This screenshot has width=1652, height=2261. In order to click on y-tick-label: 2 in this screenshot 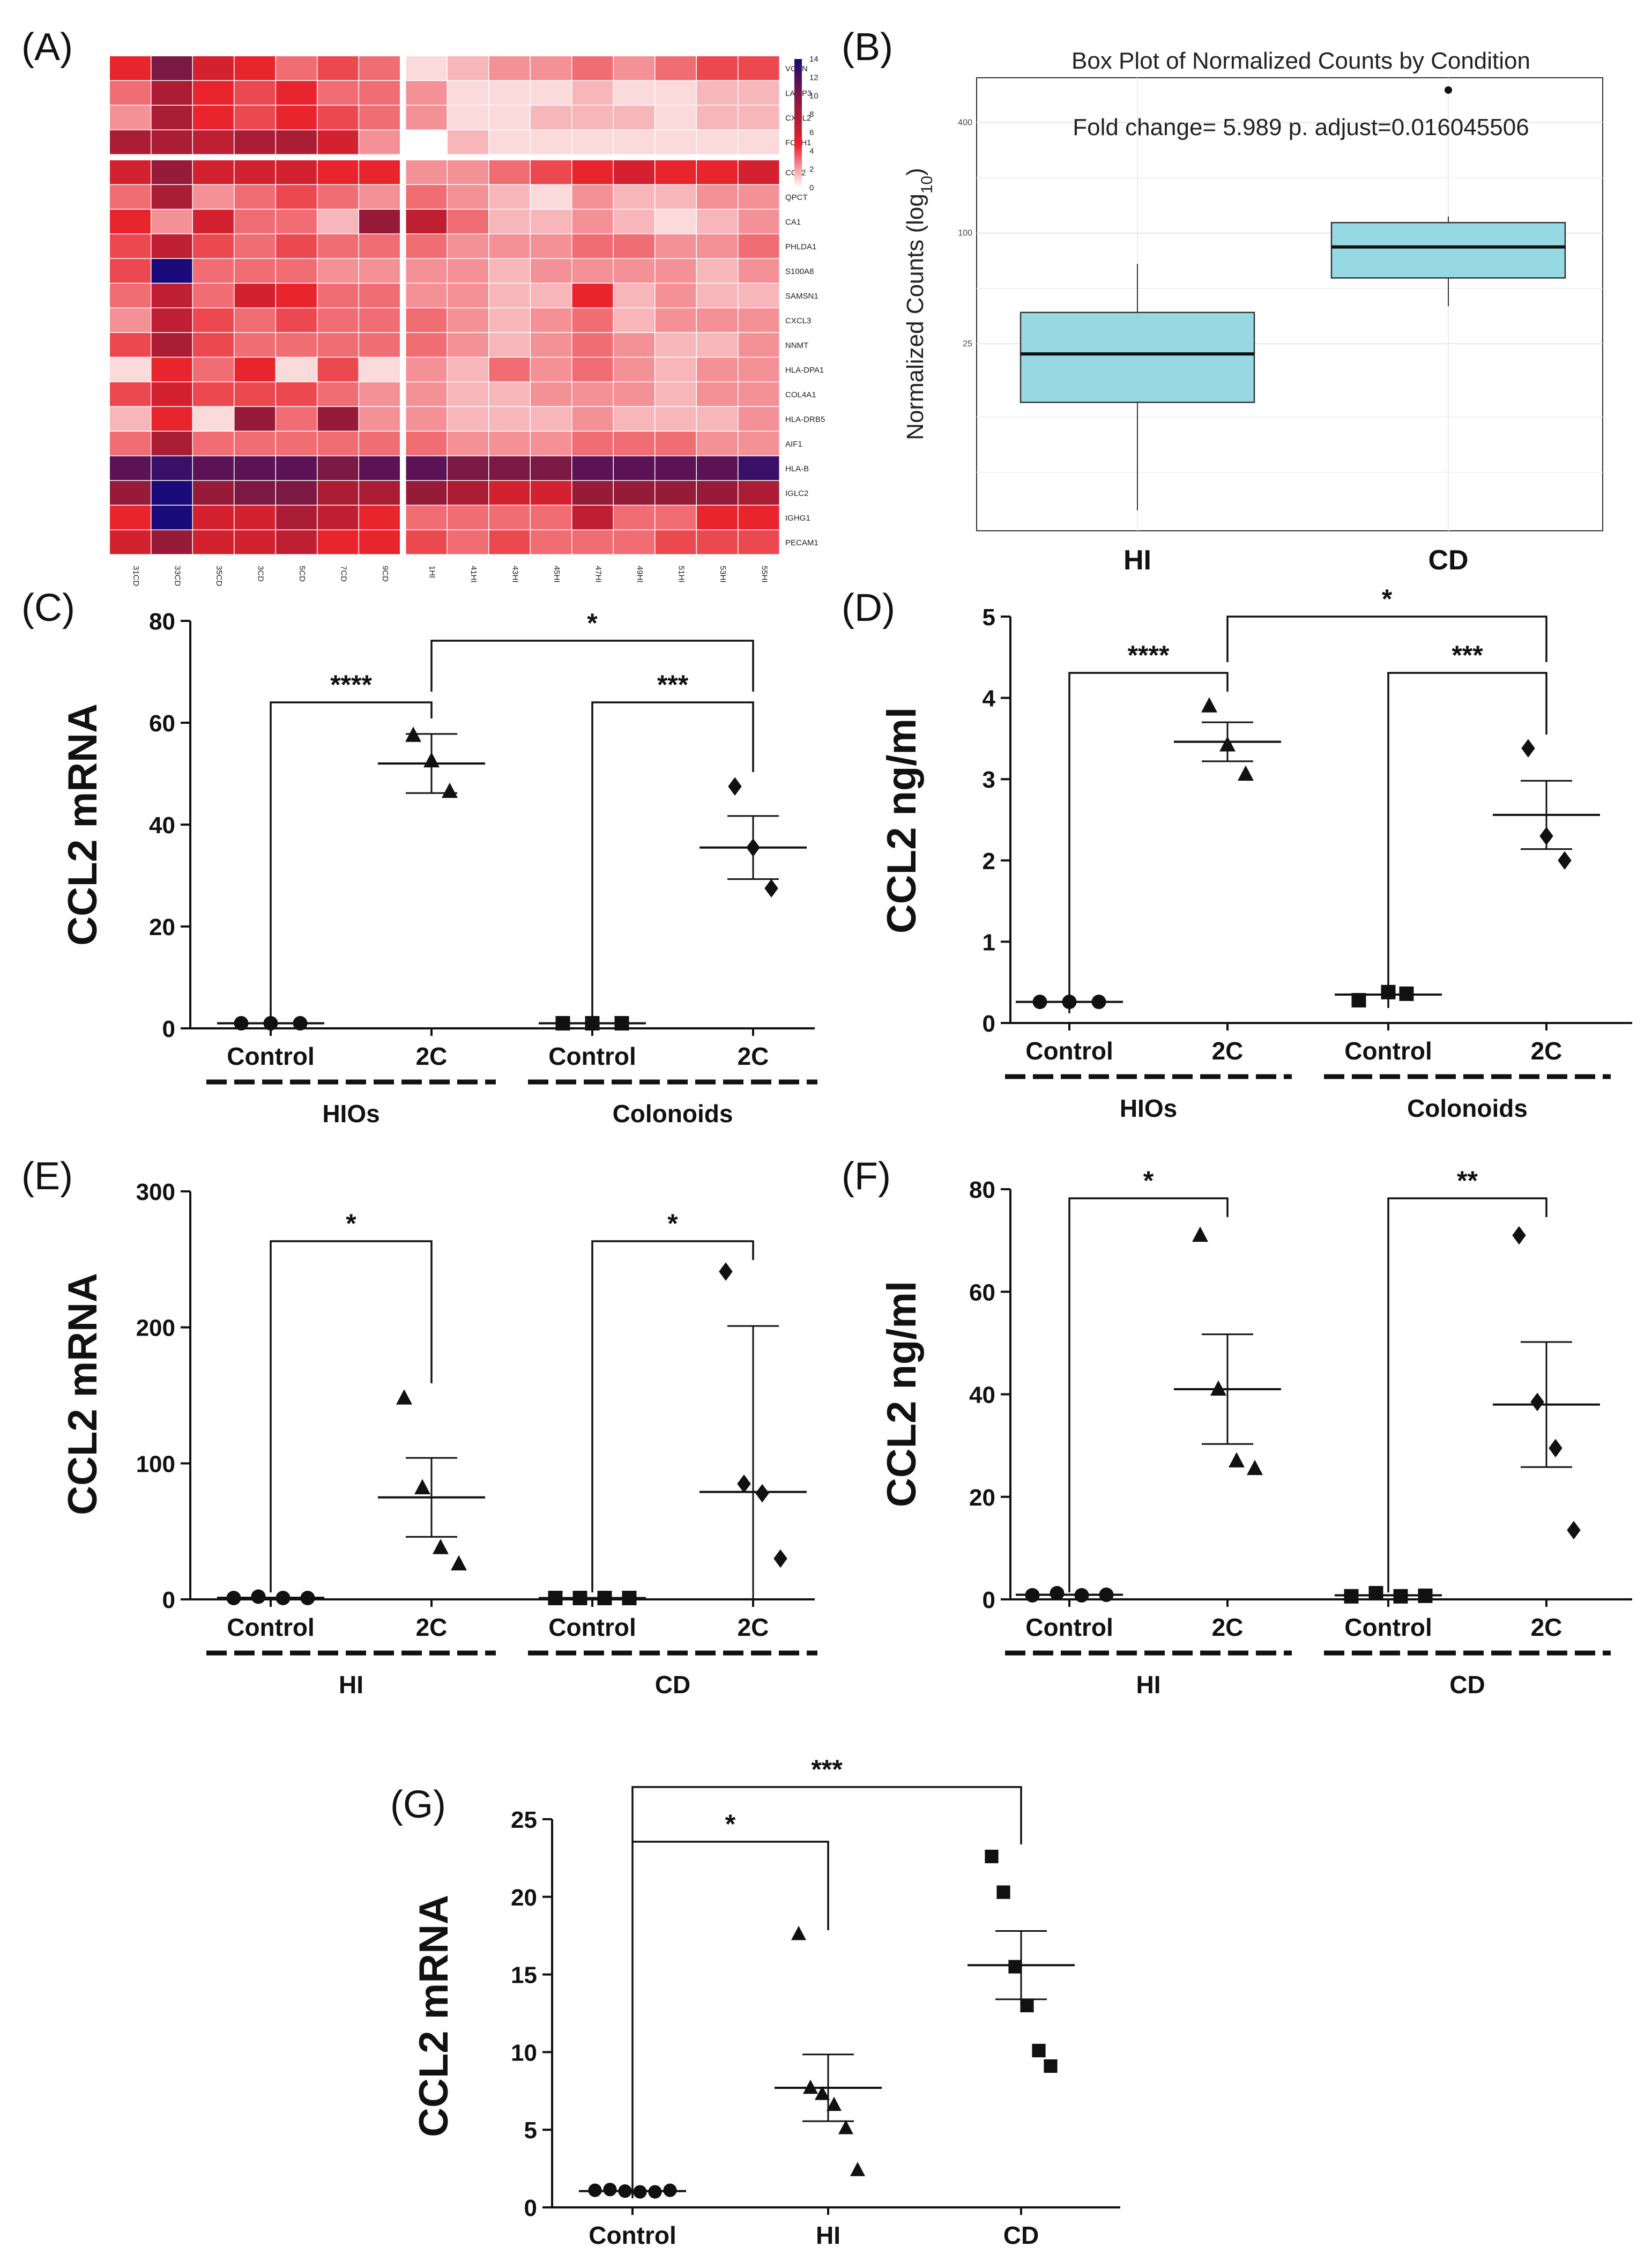, I will do `click(989, 861)`.